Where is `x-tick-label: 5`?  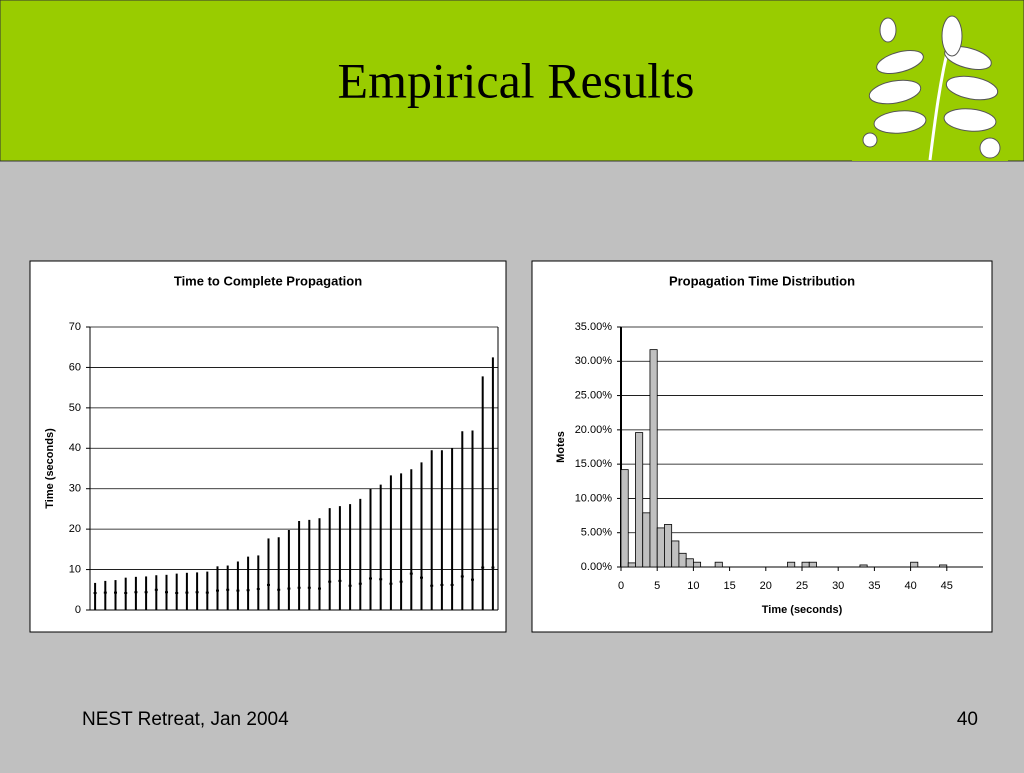 x-tick-label: 5 is located at coordinates (657, 586).